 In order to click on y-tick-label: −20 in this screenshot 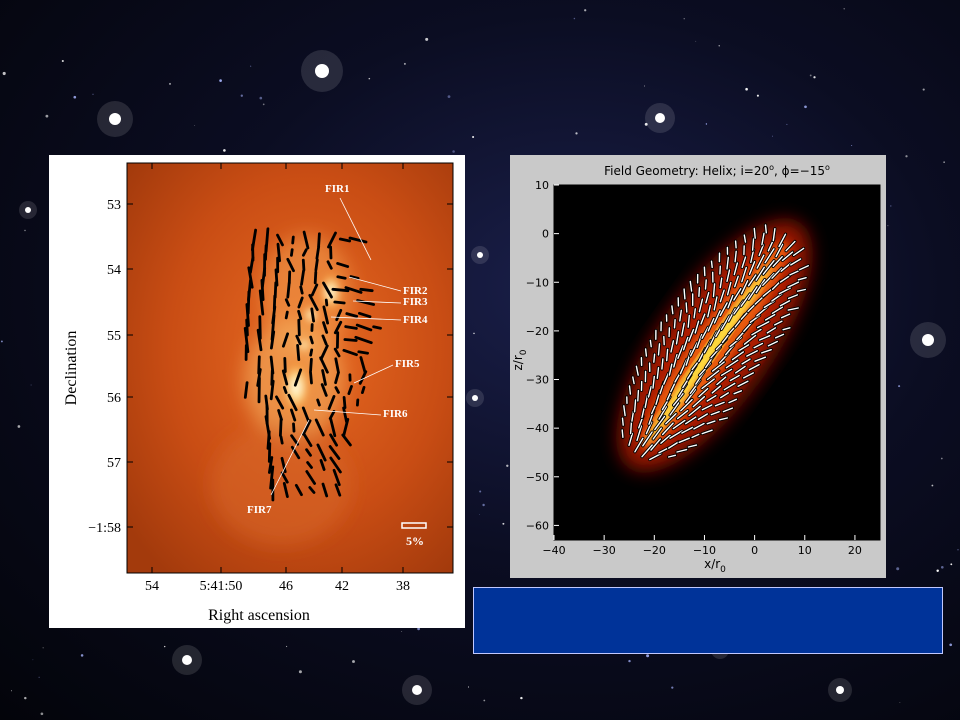, I will do `click(537, 331)`.